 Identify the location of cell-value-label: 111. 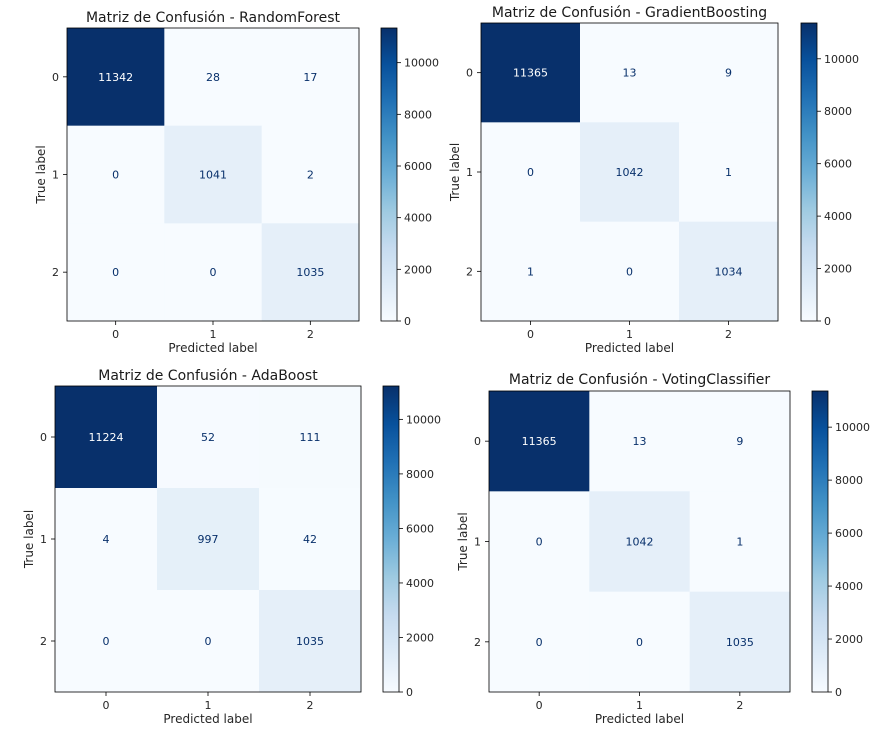
(310, 437).